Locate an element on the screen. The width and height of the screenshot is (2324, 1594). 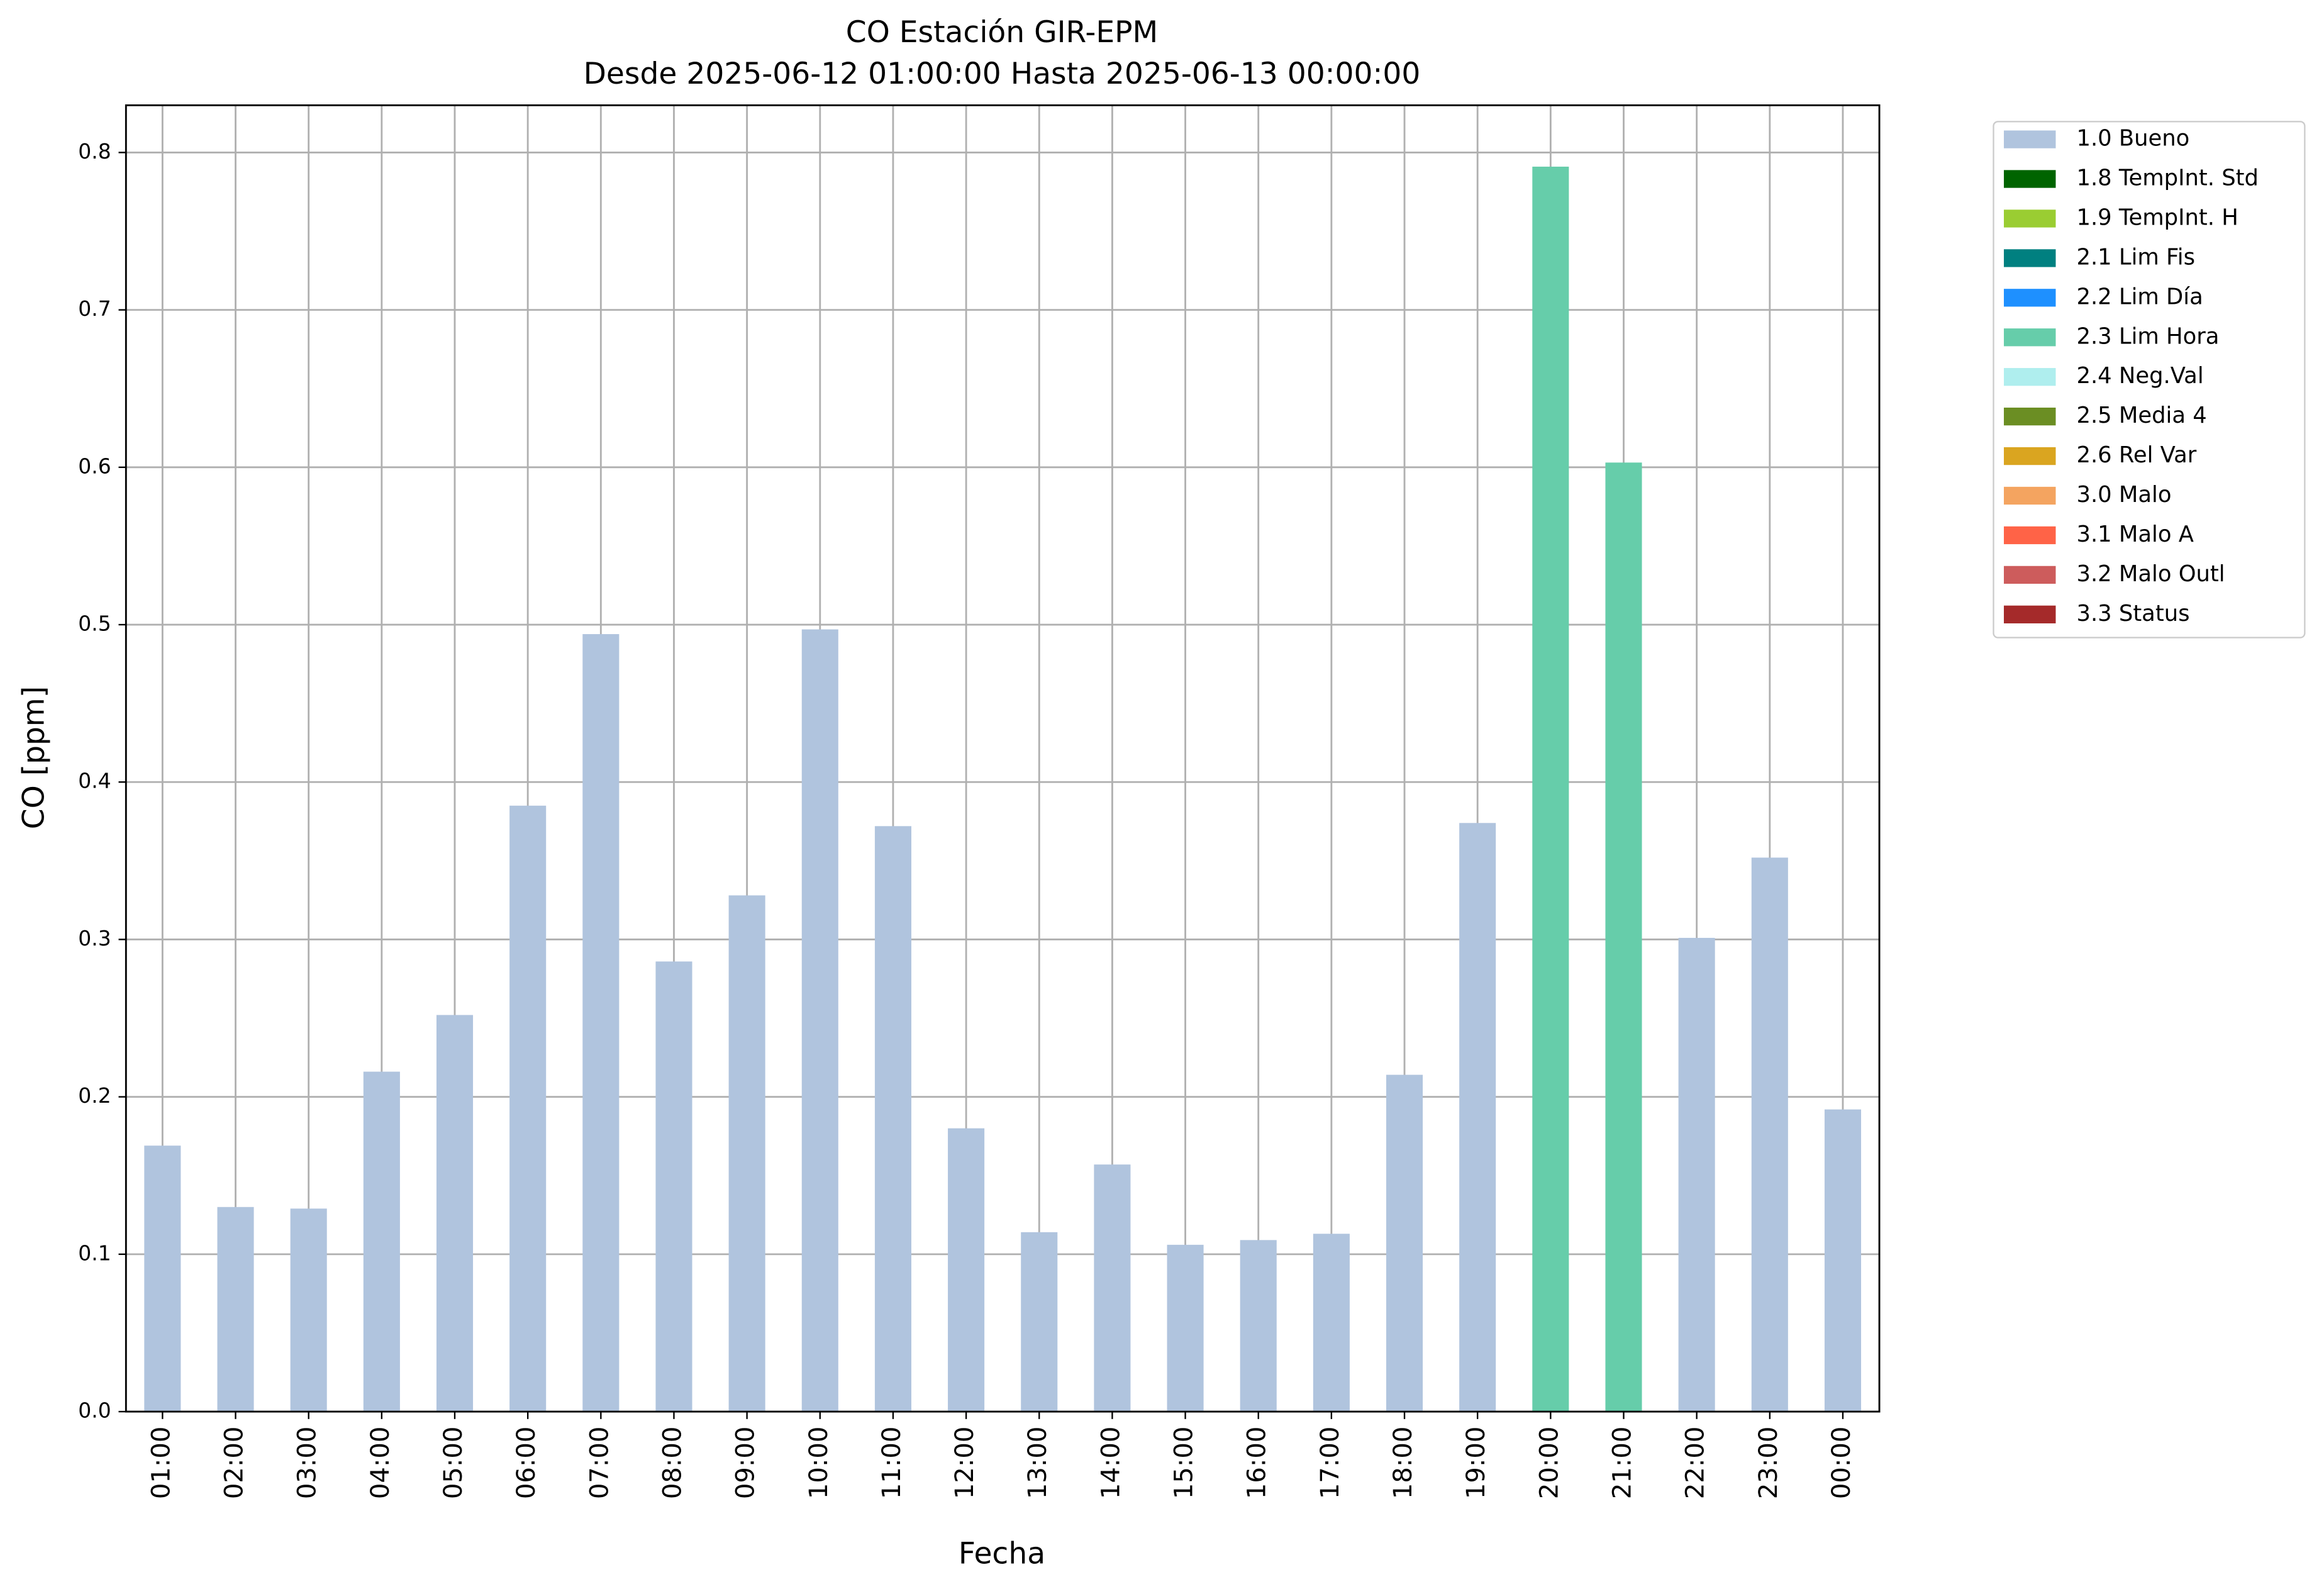
legend-label: 3.1 Malo A is located at coordinates (2134, 534).